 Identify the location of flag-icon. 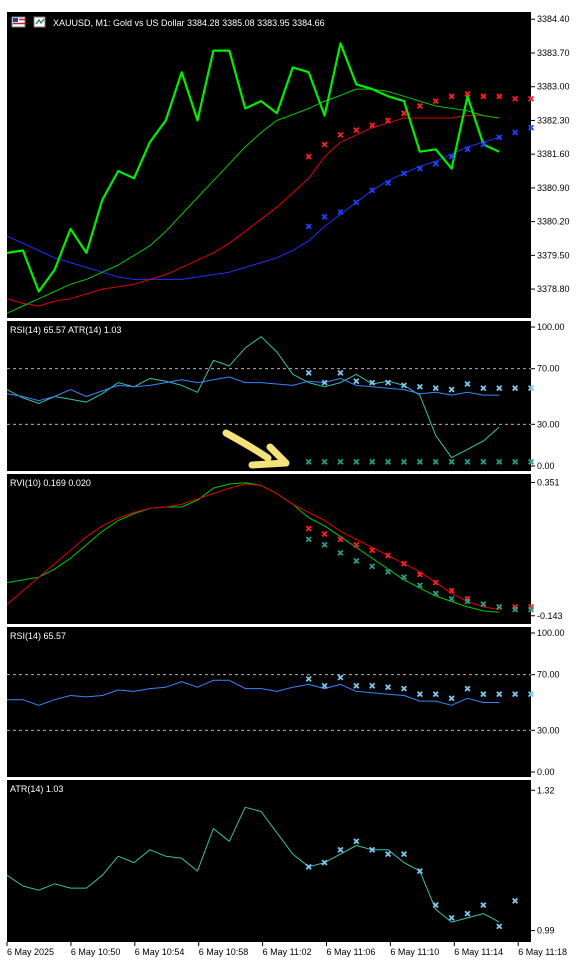
(18, 22).